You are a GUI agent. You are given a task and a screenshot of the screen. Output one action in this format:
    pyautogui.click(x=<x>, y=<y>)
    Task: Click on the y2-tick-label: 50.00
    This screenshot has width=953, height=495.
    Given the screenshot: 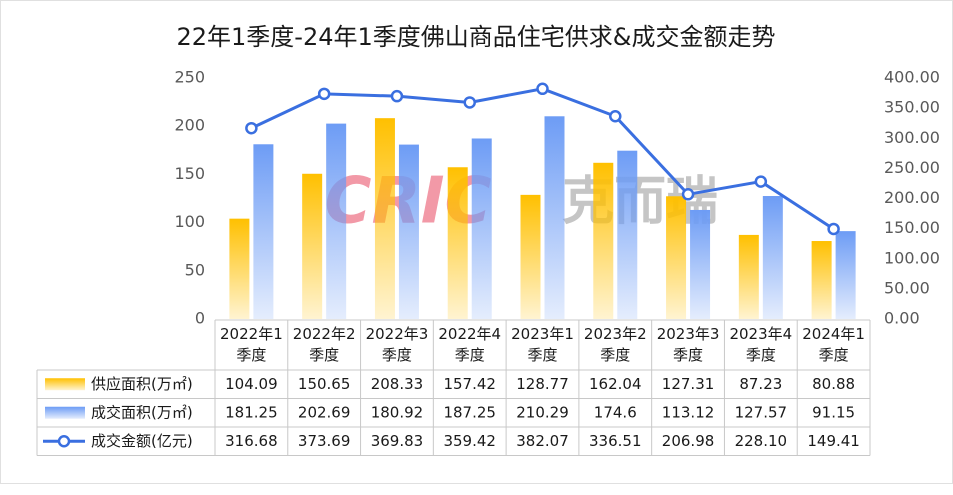 What is the action you would take?
    pyautogui.click(x=907, y=287)
    